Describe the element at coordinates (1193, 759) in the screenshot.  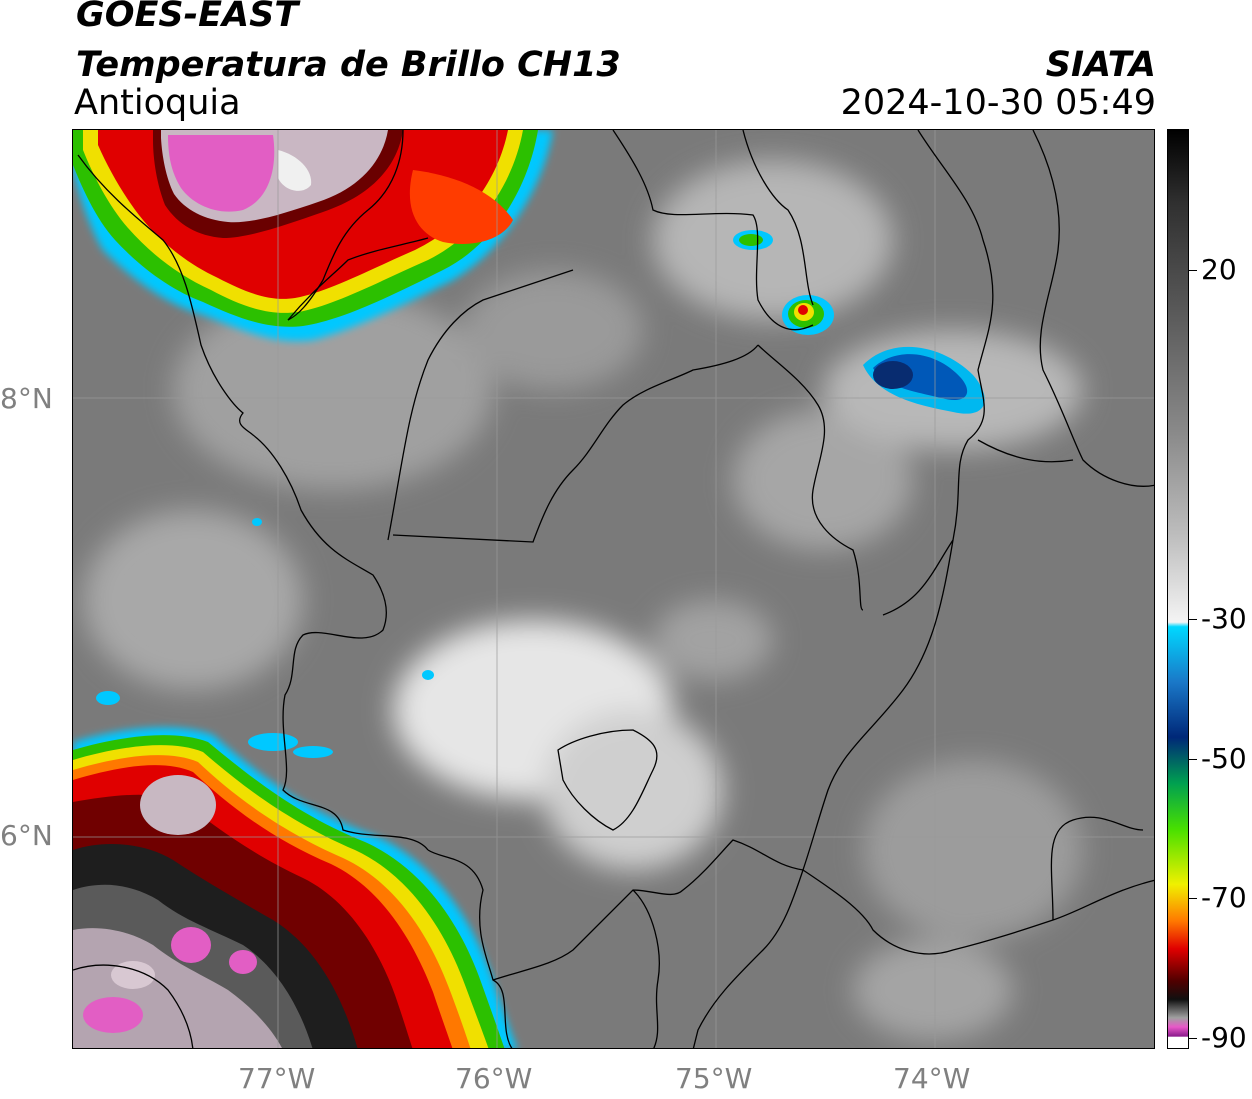
I see `colorbar-tick-minus50` at that location.